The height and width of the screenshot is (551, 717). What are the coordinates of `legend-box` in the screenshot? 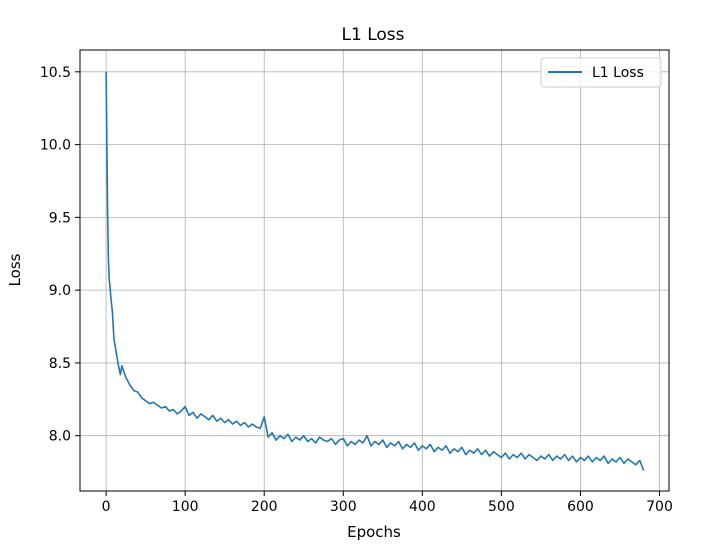 It's located at (601, 72).